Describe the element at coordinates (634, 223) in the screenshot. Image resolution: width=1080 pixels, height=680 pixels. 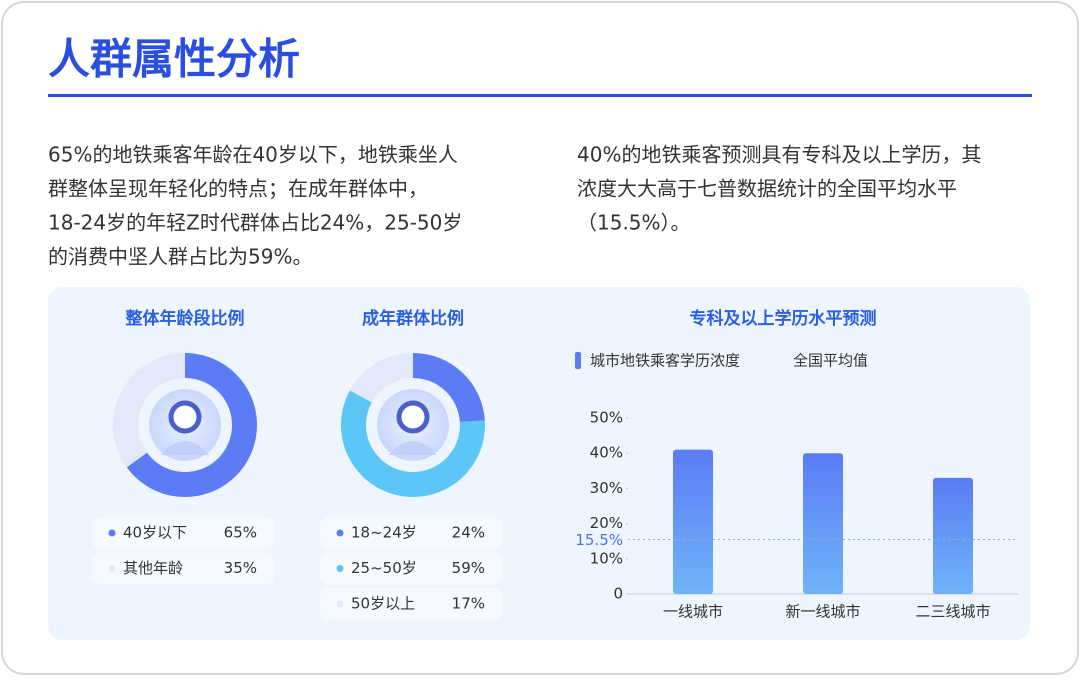
I see `paragraph-line: （15.5%）。` at that location.